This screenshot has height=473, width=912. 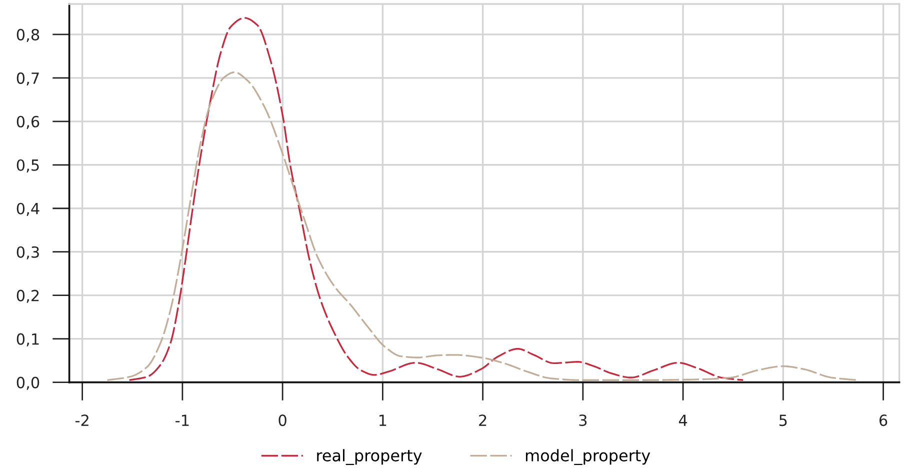 I want to click on y-tick-label: 0,7, so click(x=27, y=79).